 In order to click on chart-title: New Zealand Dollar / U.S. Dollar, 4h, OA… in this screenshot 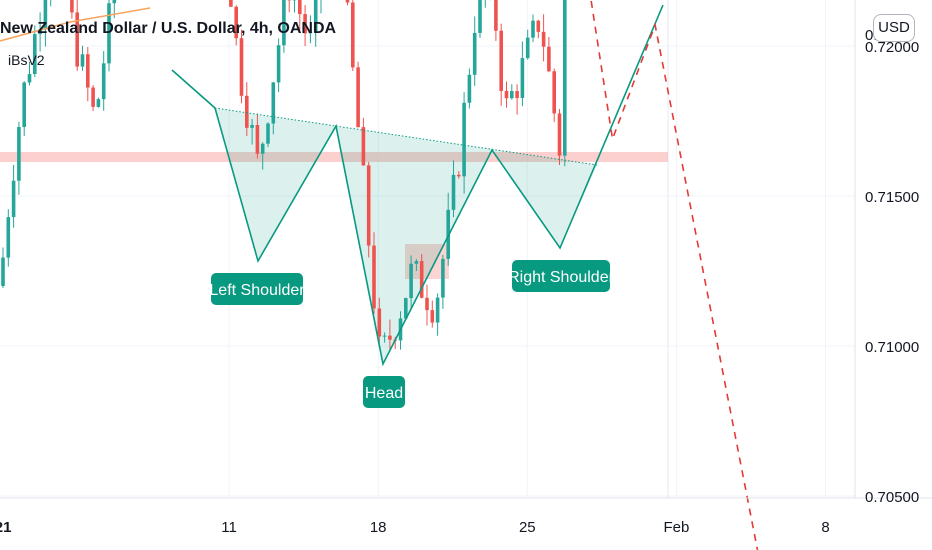, I will do `click(168, 28)`.